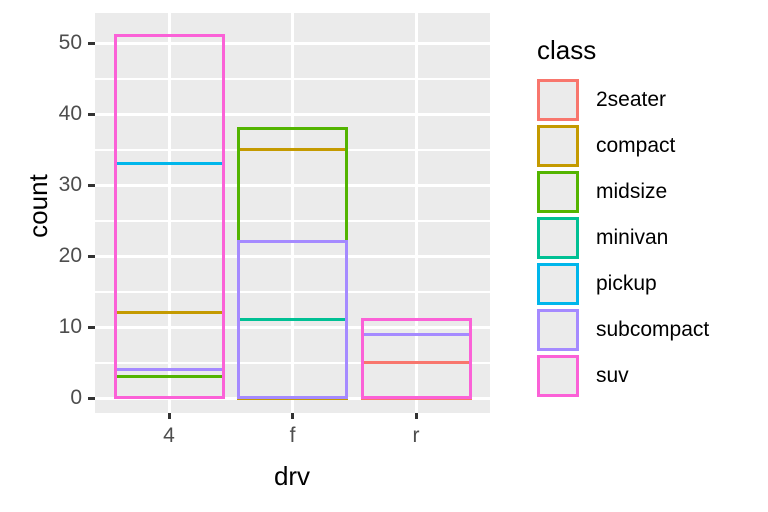 The width and height of the screenshot is (768, 512). I want to click on x-tick-label-4: 4, so click(169, 435).